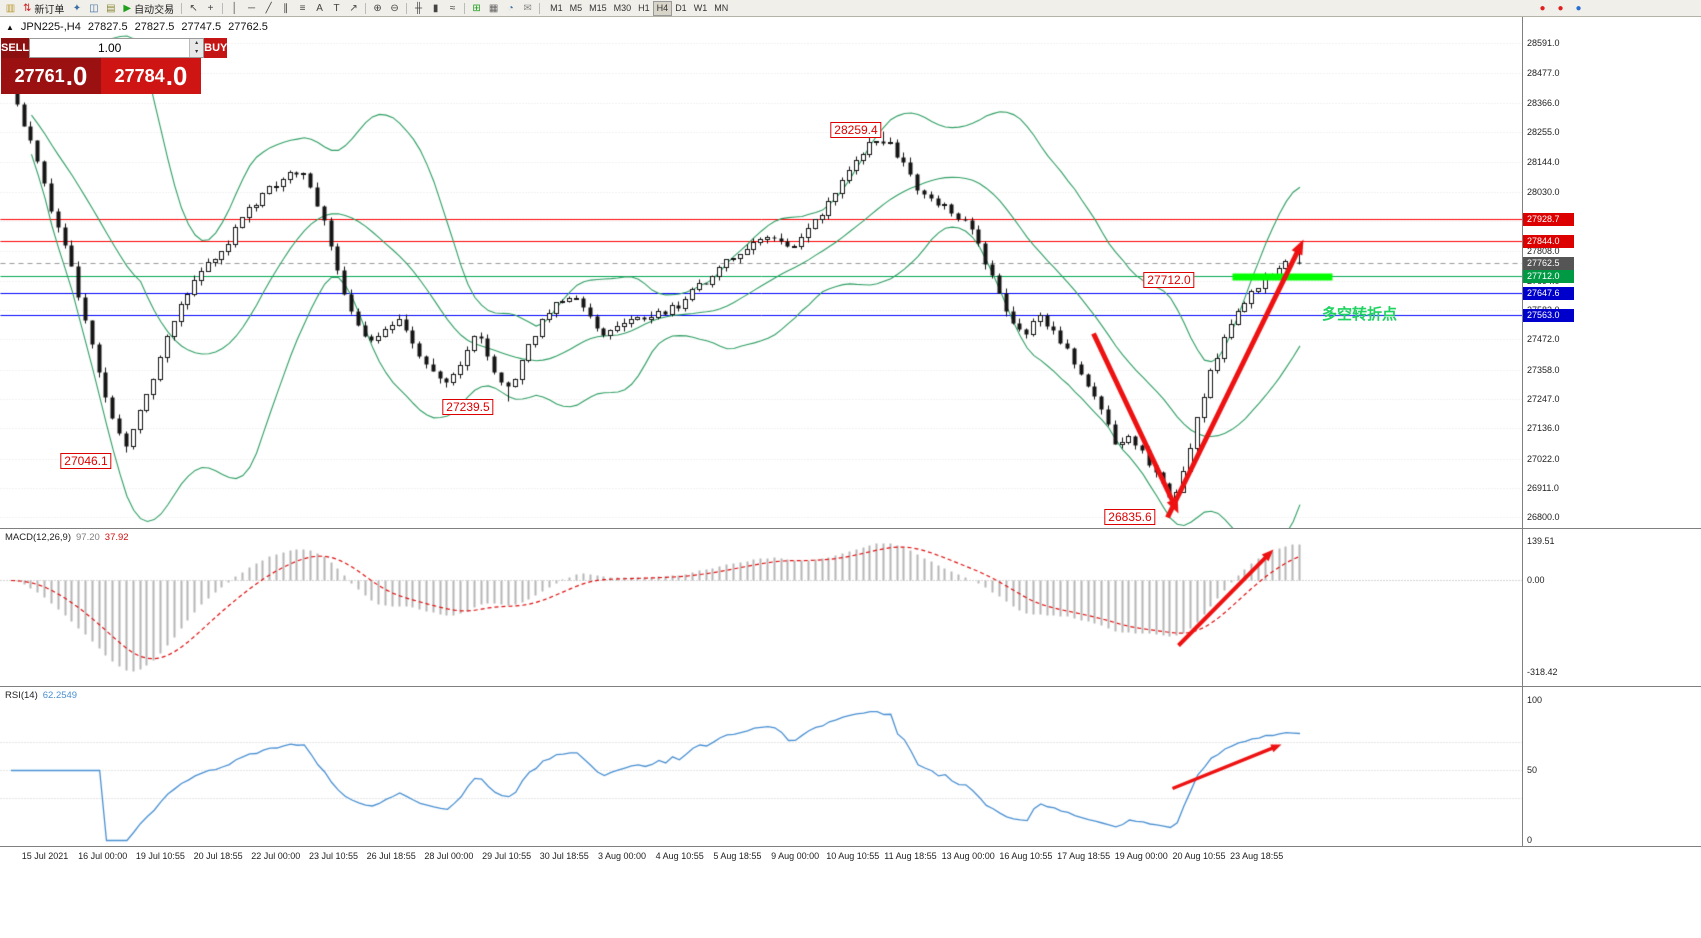 This screenshot has height=938, width=1701. Describe the element at coordinates (1084, 856) in the screenshot. I see `time-axis-label: 17 Aug 18:55` at that location.